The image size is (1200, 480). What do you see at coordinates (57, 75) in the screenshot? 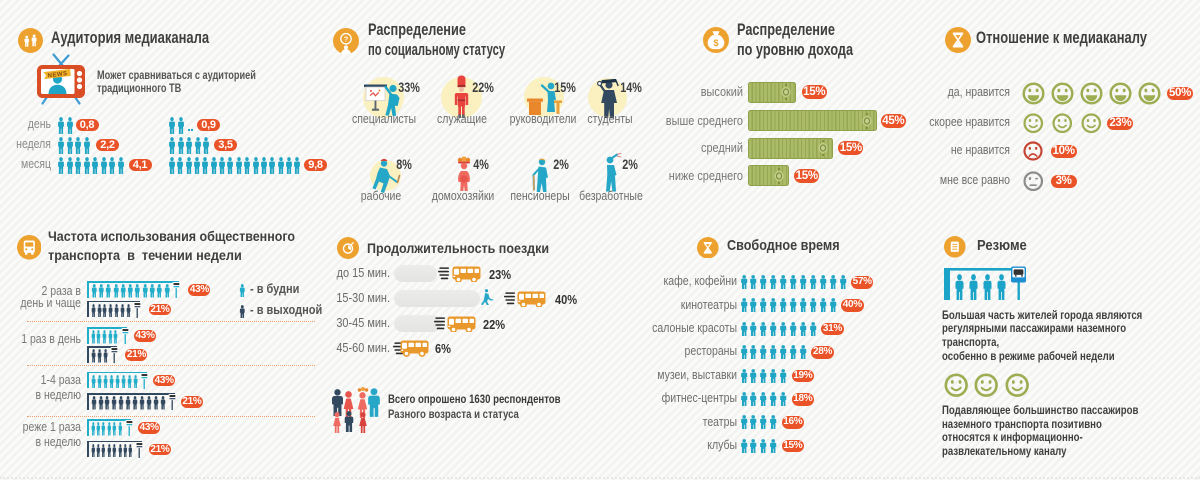
I see `svg-text: NEWS` at bounding box center [57, 75].